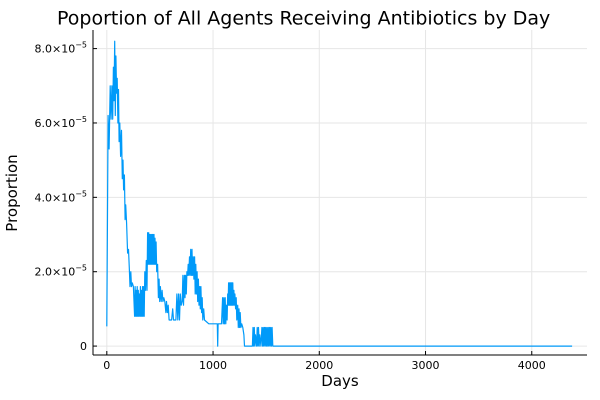 The image size is (600, 400). Describe the element at coordinates (12, 192) in the screenshot. I see `y-axis-label: Proportion` at that location.